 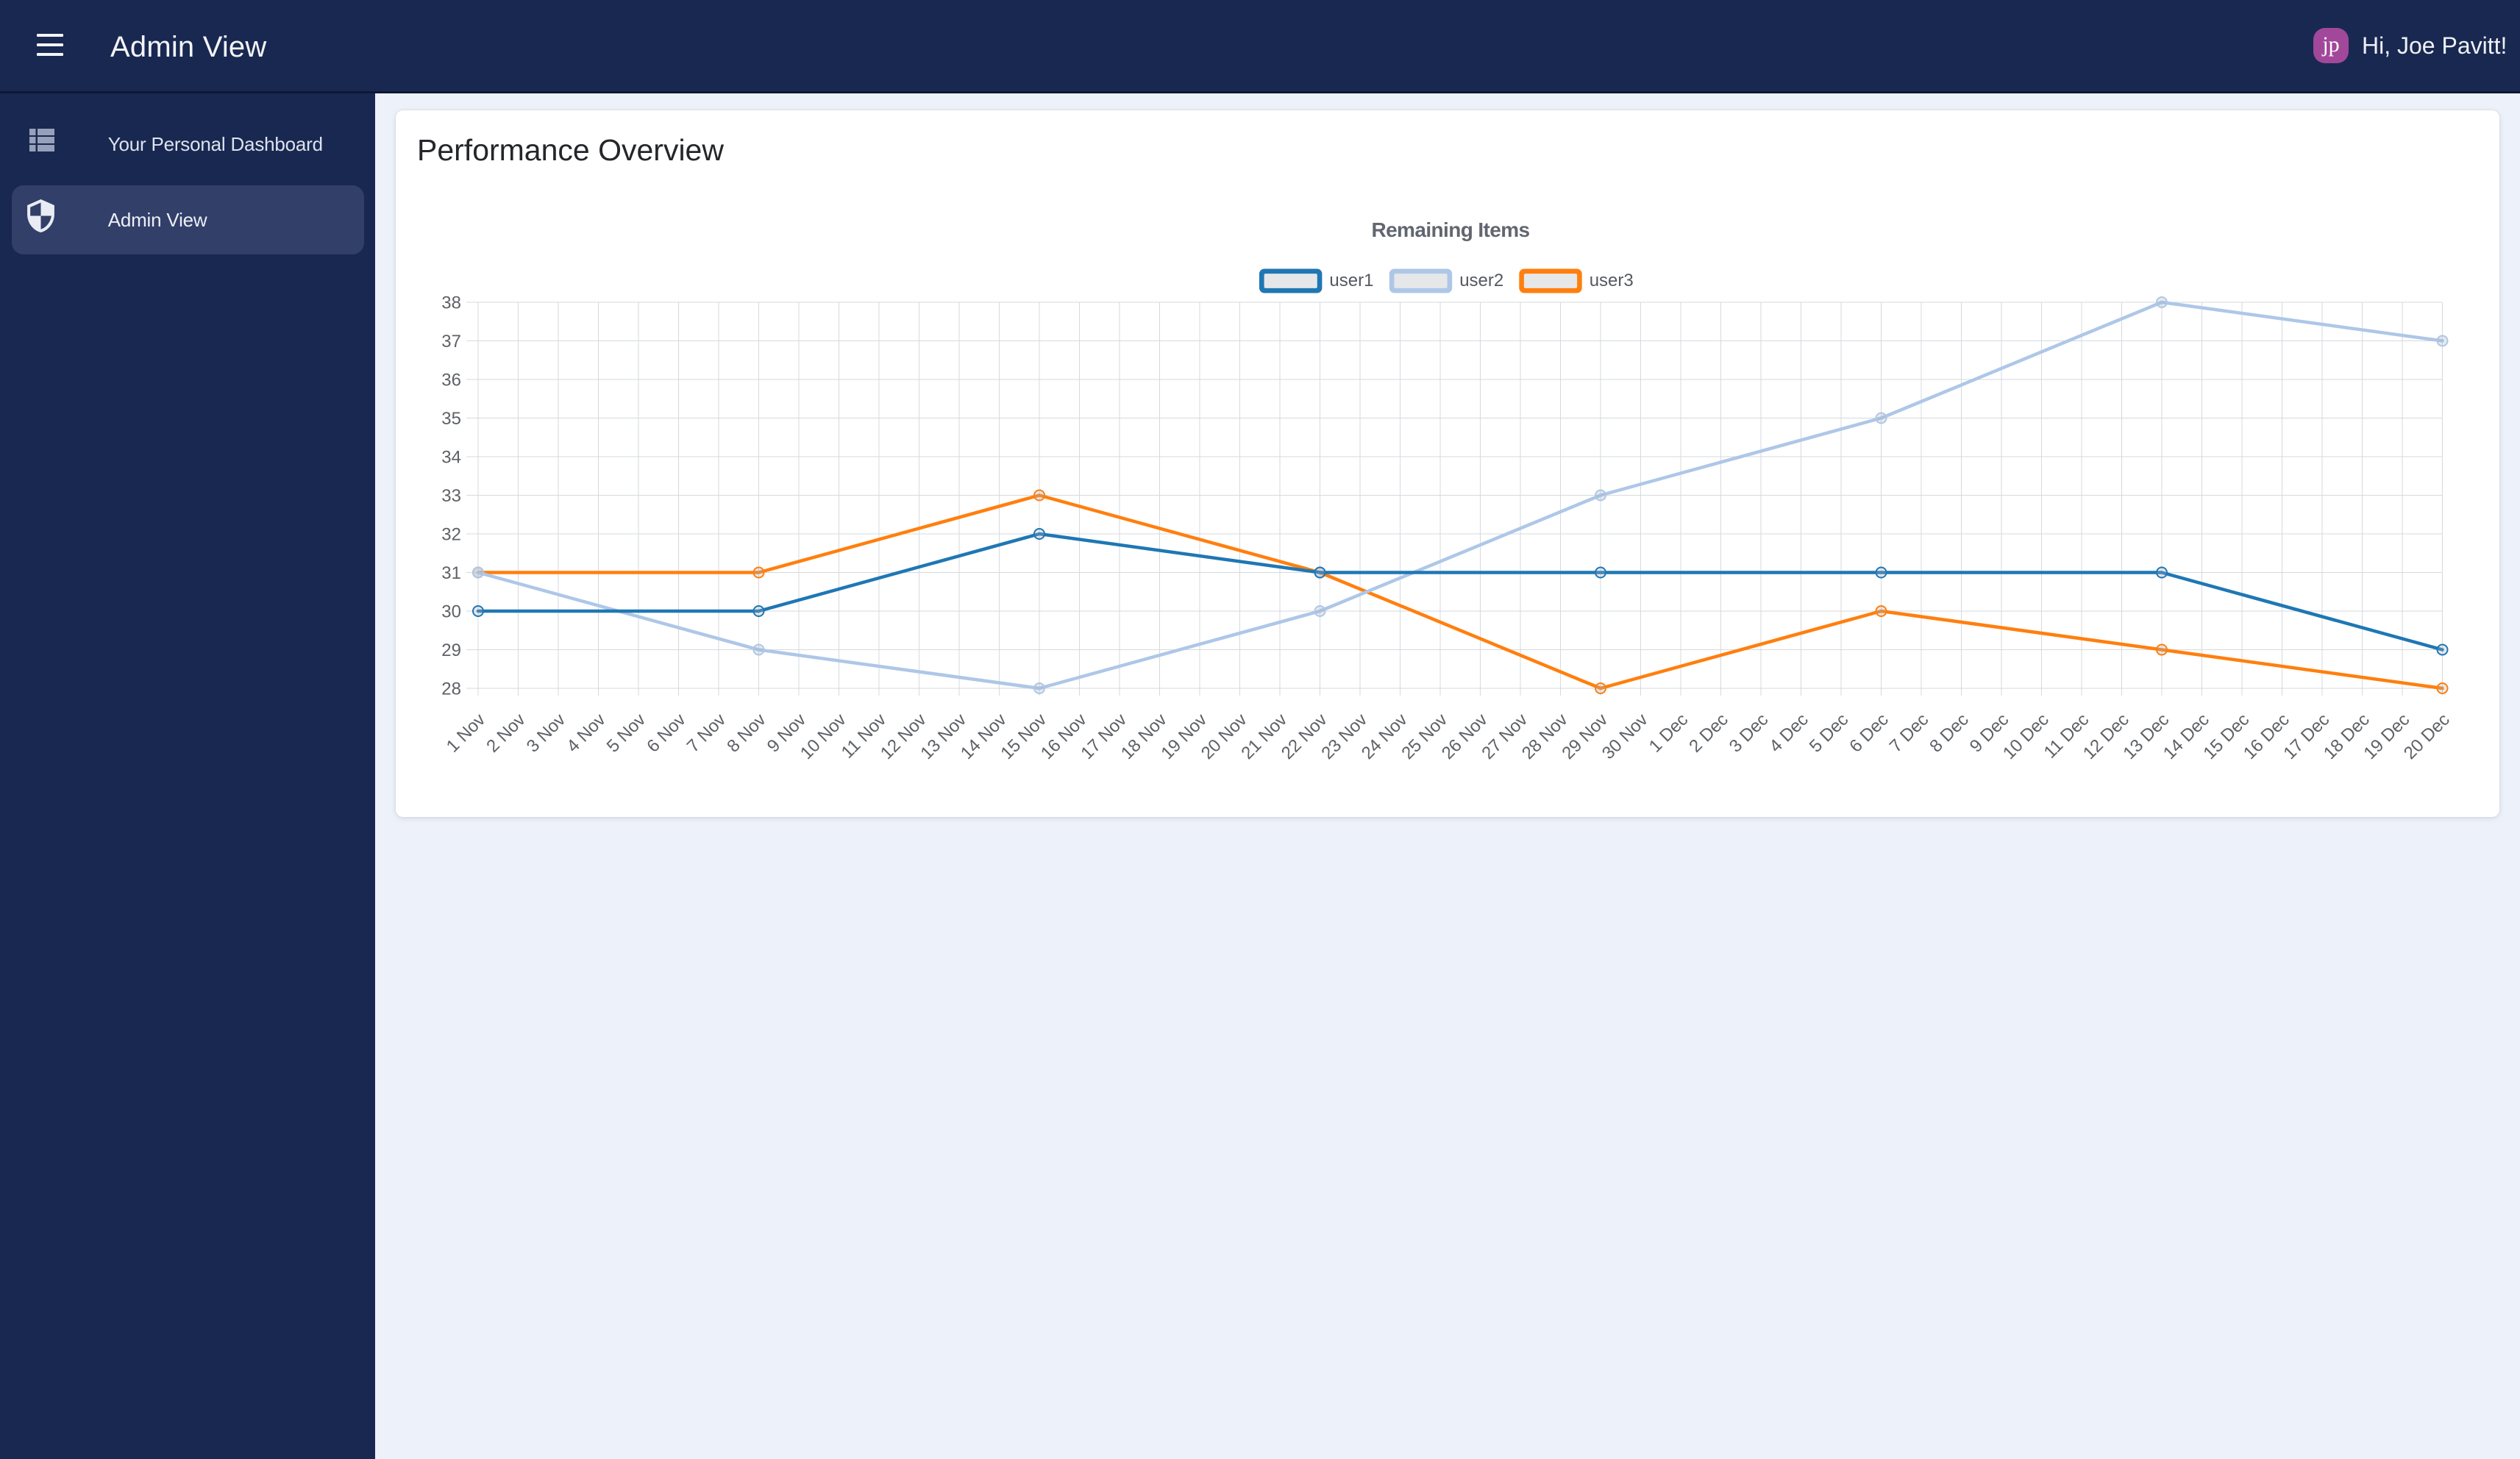 What do you see at coordinates (451, 342) in the screenshot?
I see `svg-text: 37` at bounding box center [451, 342].